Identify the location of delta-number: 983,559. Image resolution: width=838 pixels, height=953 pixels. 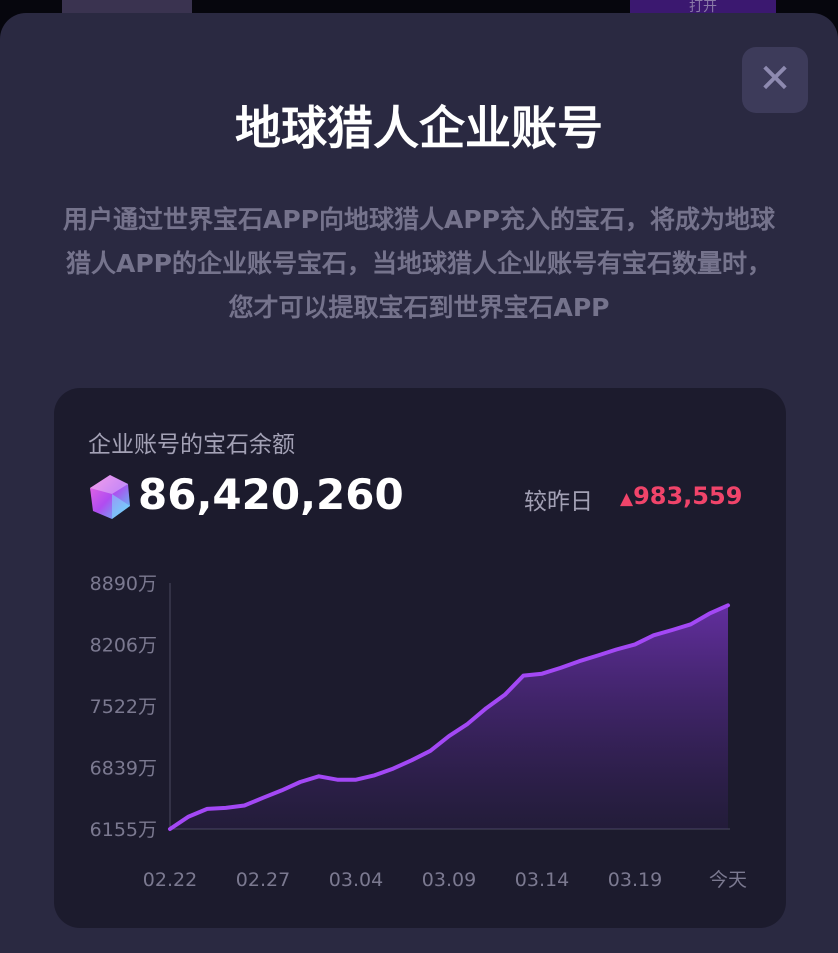
(688, 496).